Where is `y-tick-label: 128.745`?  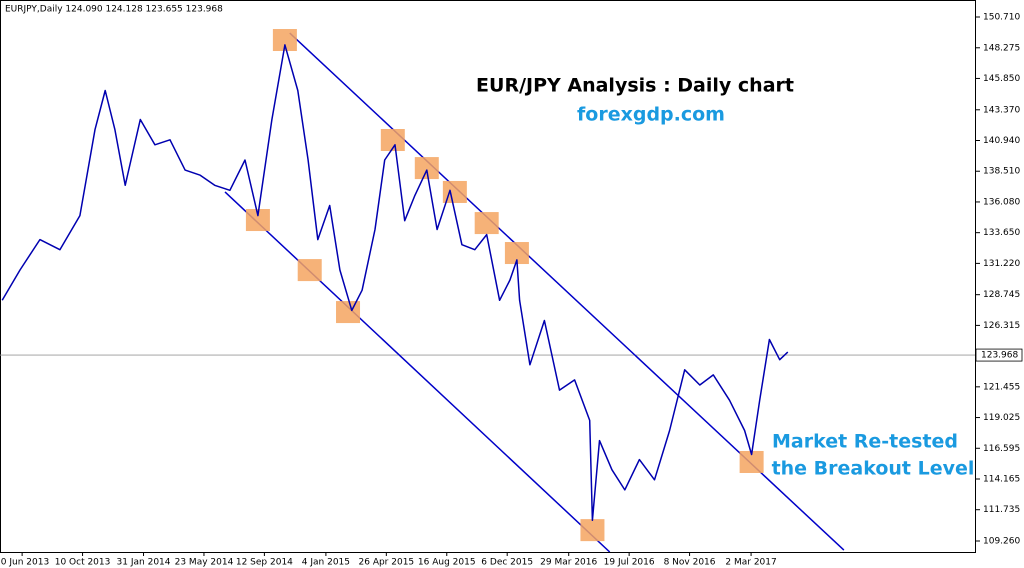 y-tick-label: 128.745 is located at coordinates (1001, 295).